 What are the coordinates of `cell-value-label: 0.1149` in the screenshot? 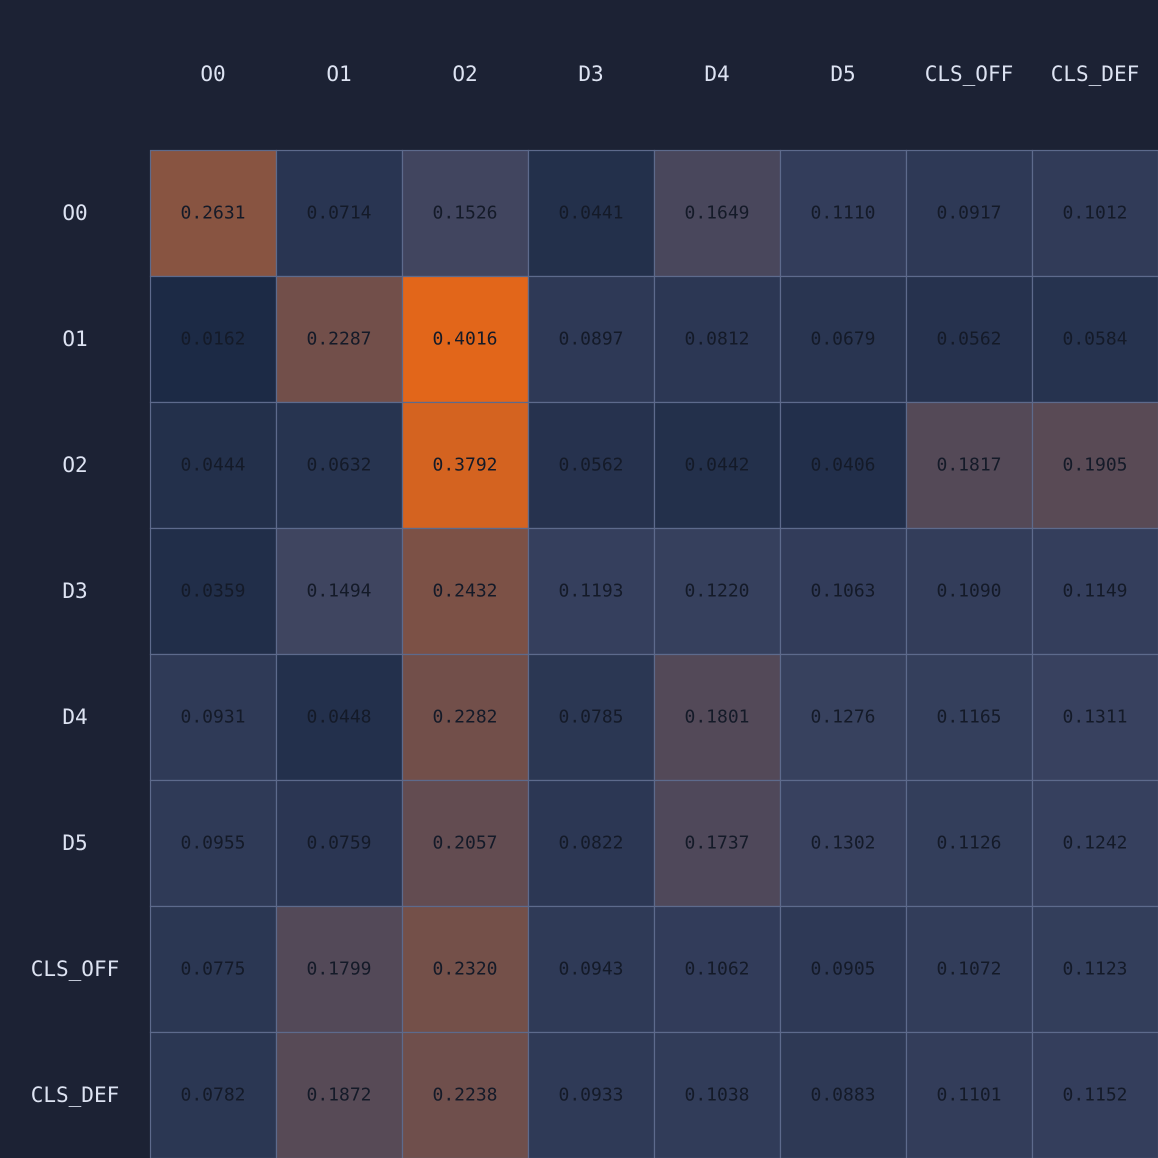 It's located at (1094, 591).